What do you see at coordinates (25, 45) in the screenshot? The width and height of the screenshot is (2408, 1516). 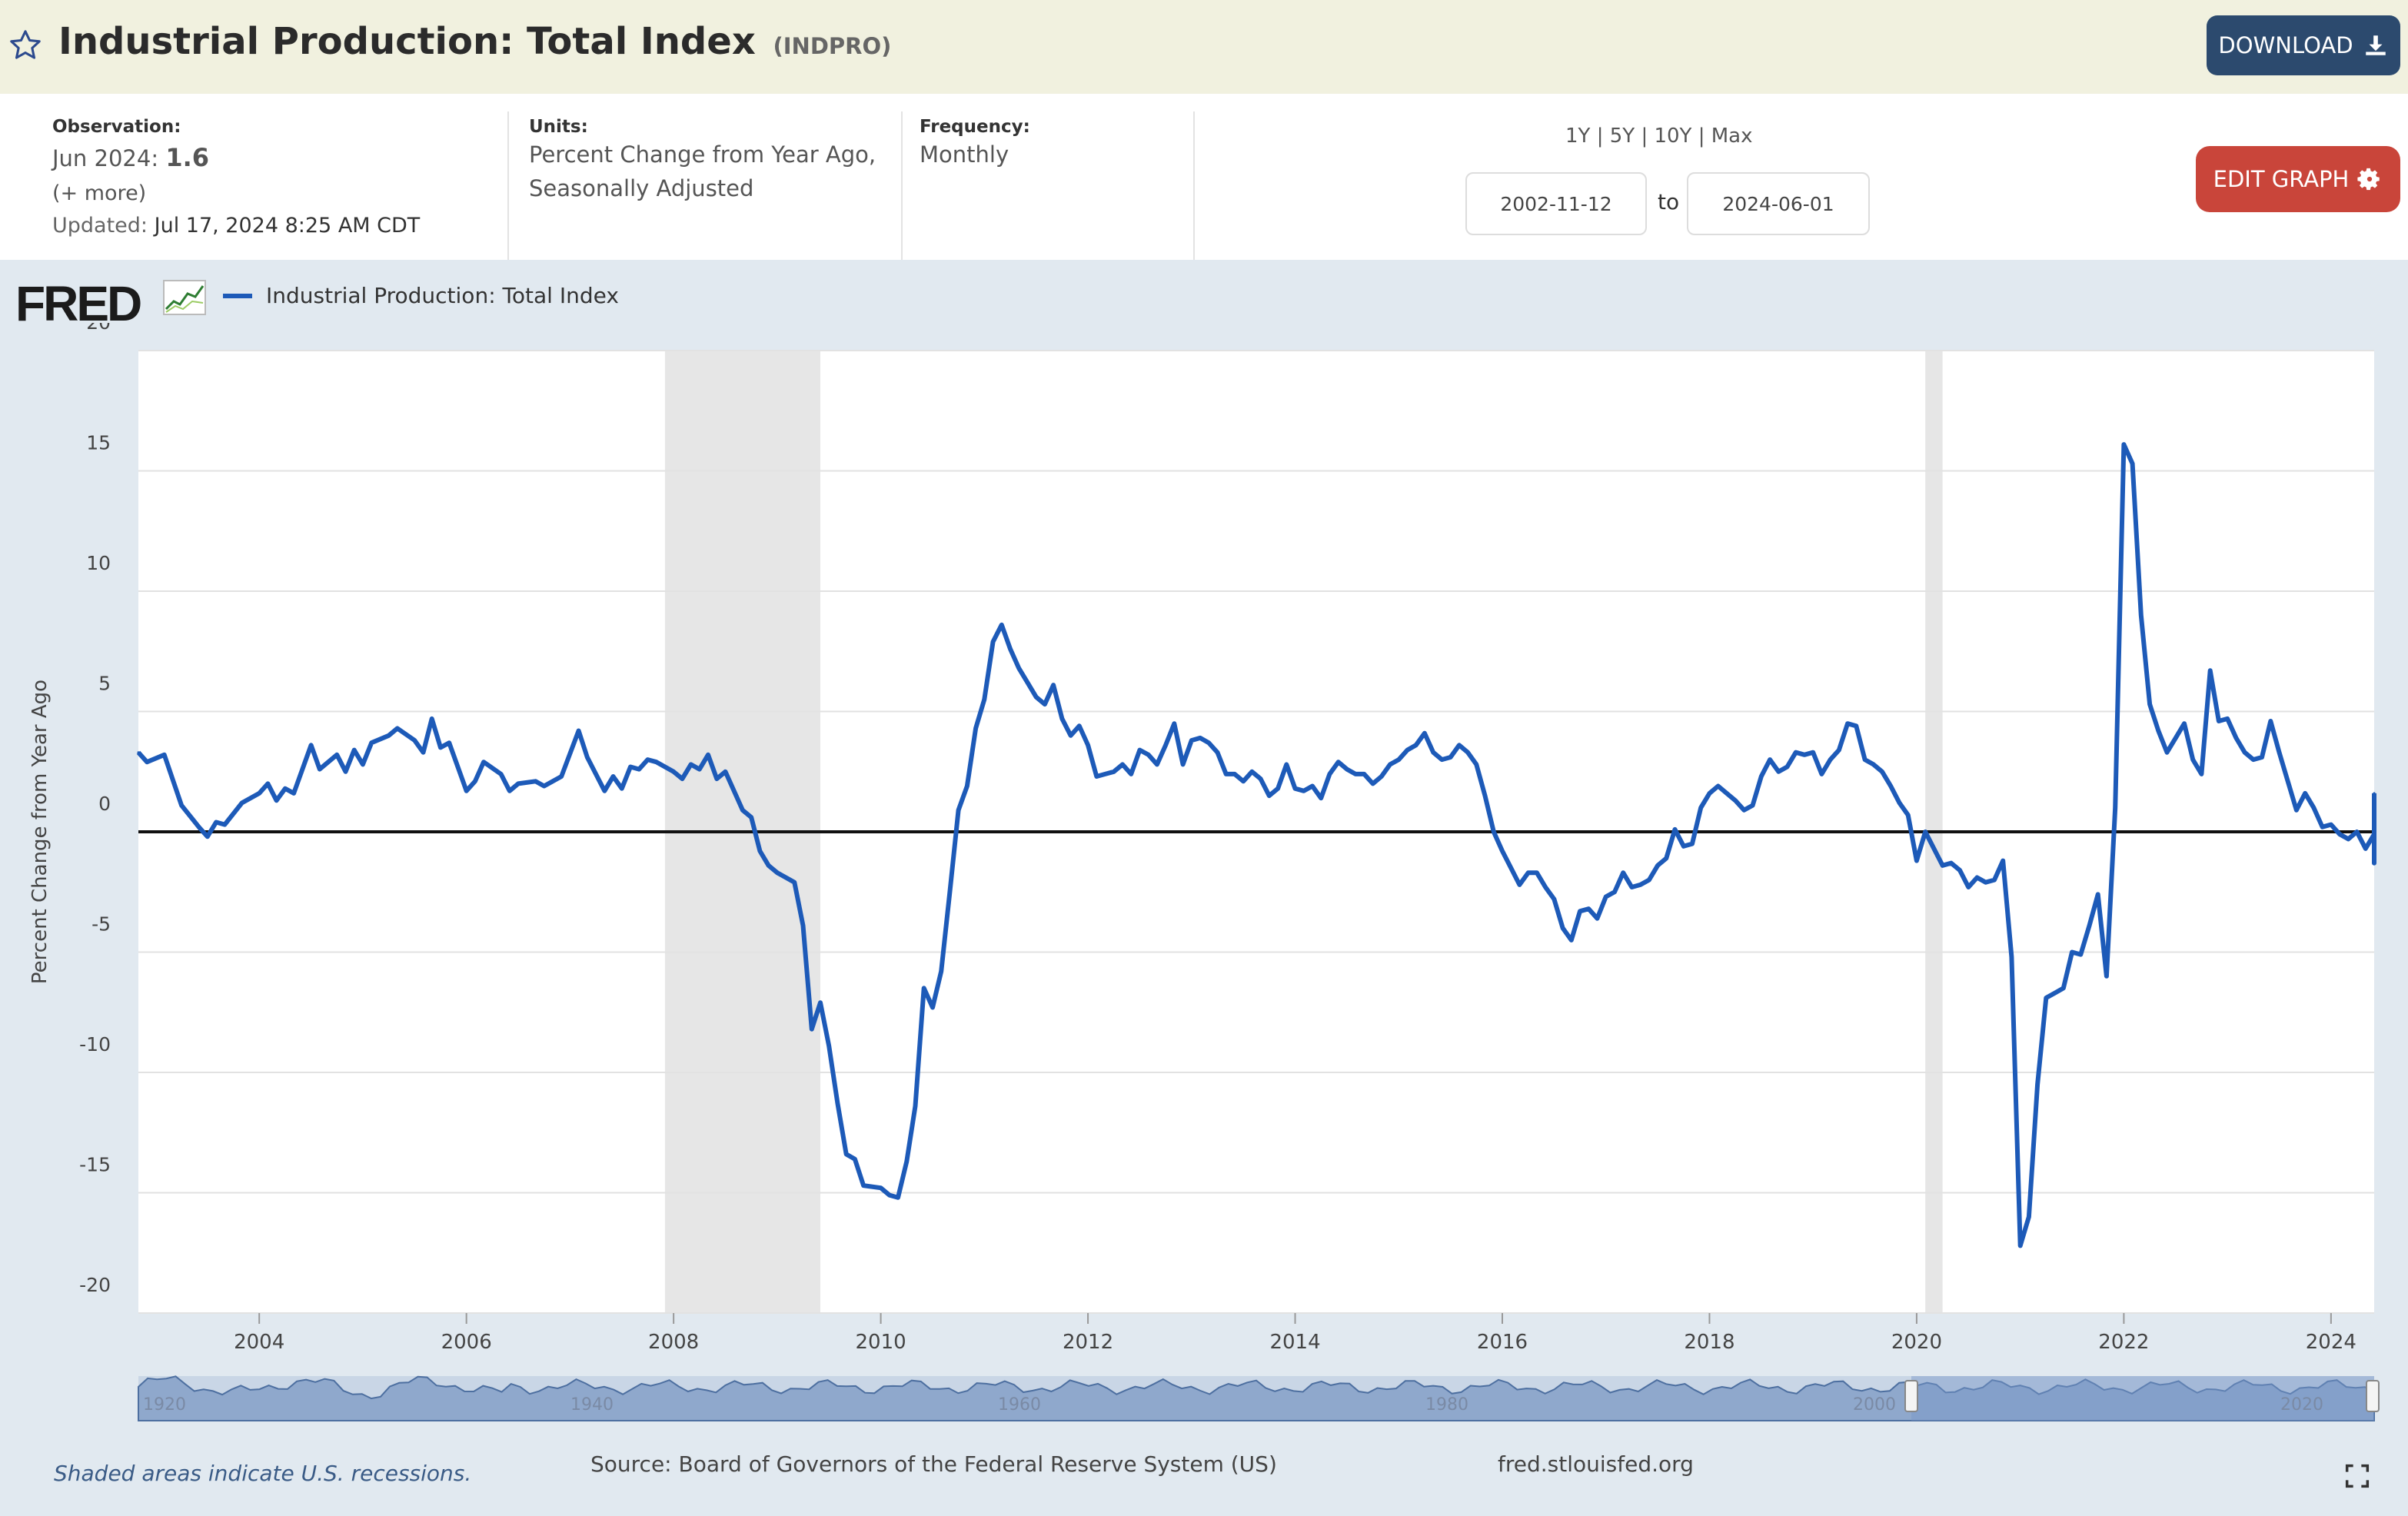 I see `star-icon` at bounding box center [25, 45].